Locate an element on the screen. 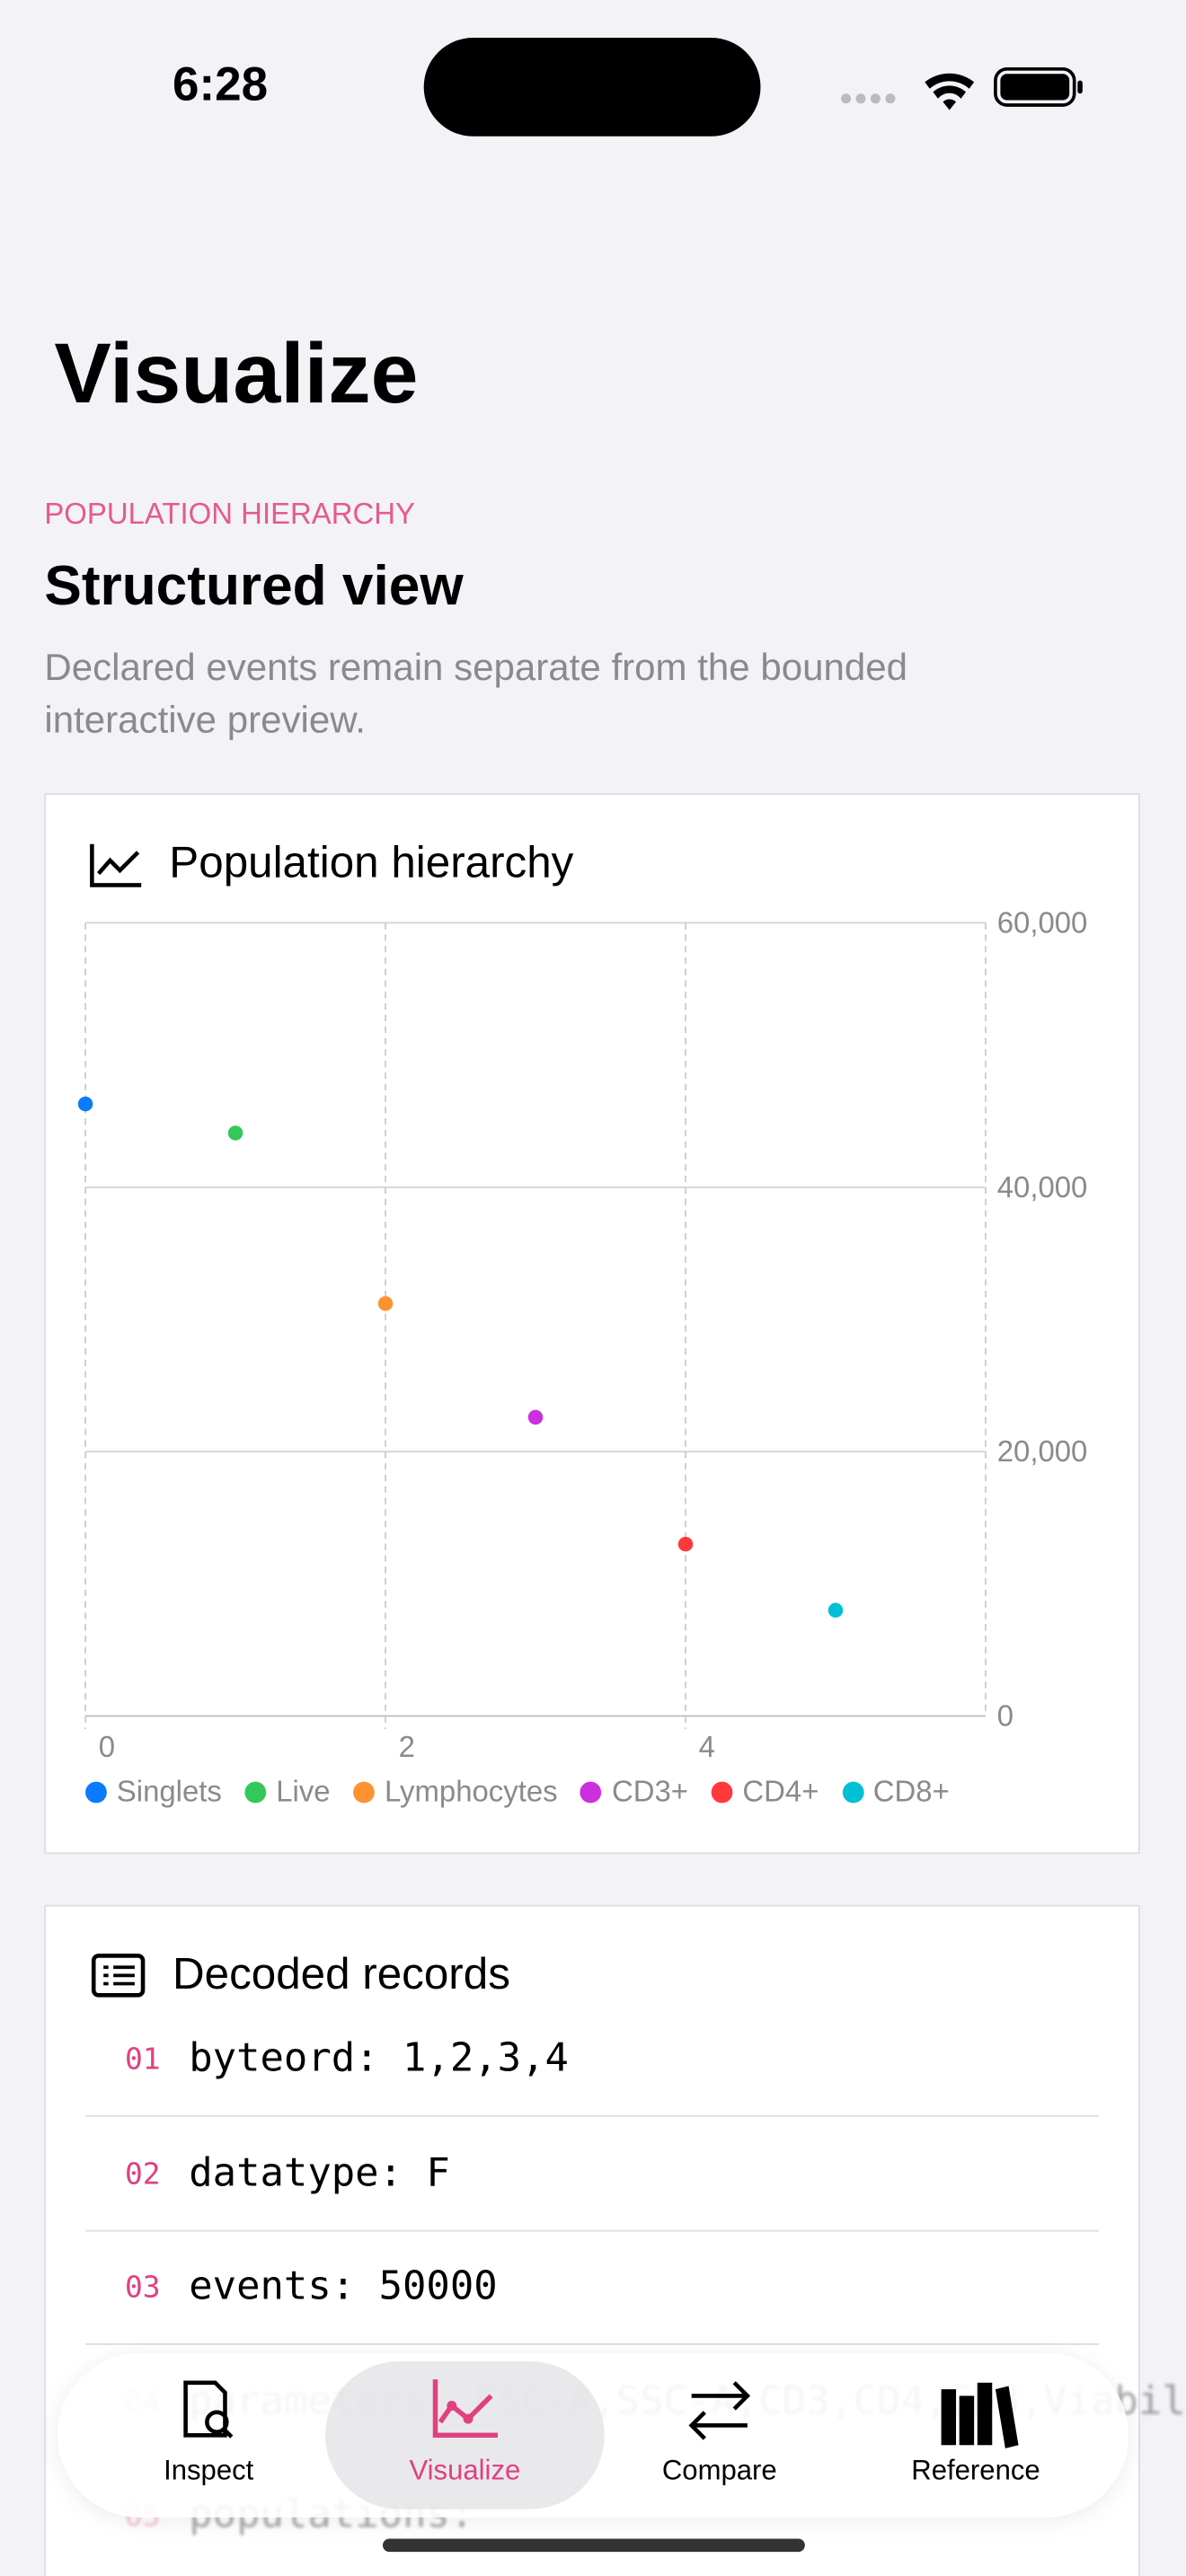  legend-item: Singlets is located at coordinates (153, 1792).